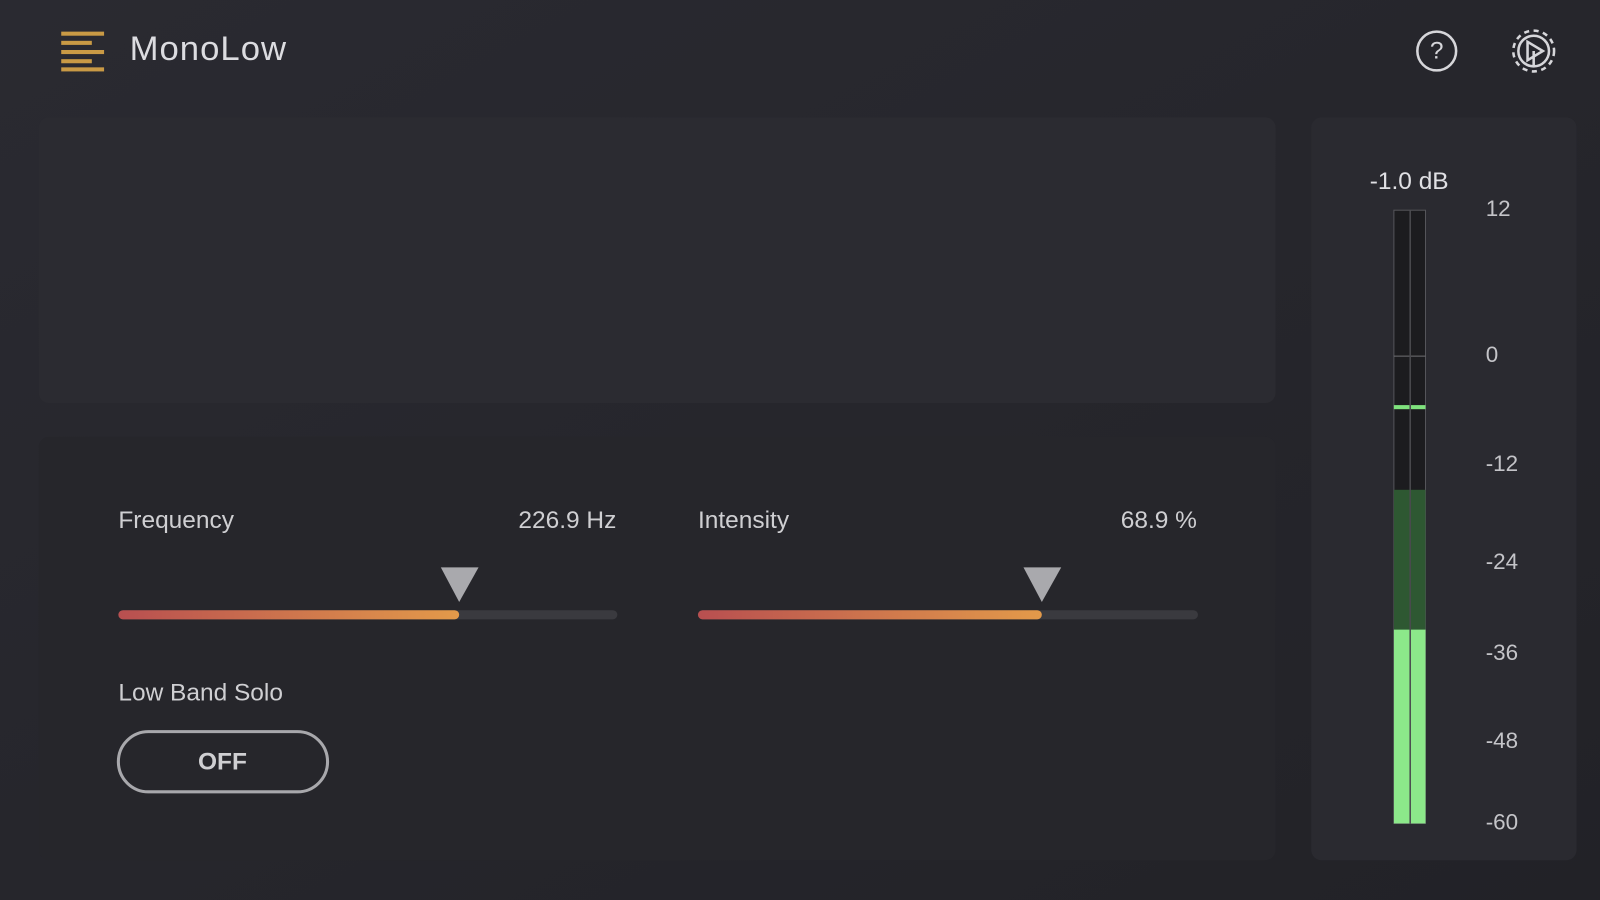 The height and width of the screenshot is (900, 1600). I want to click on solo-button-text: OFF, so click(222, 762).